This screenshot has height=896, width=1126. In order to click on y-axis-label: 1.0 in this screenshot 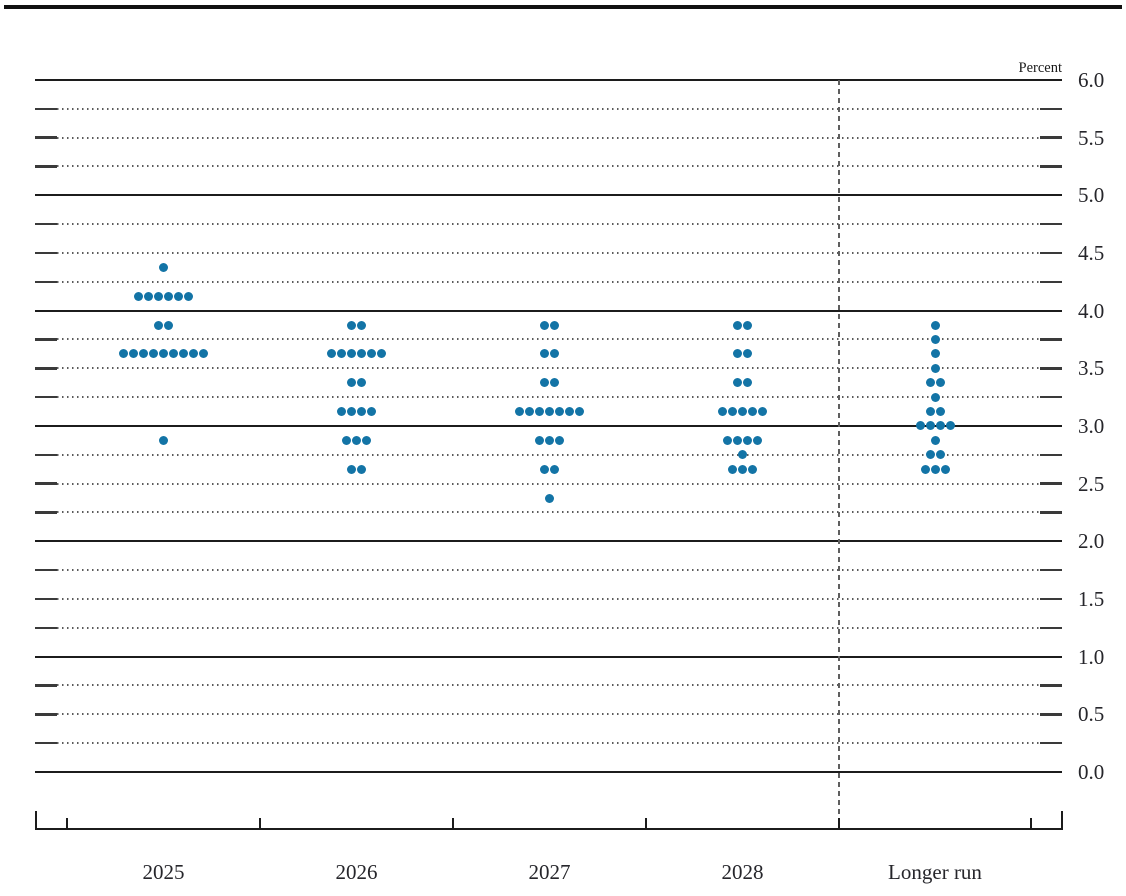, I will do `click(1091, 656)`.